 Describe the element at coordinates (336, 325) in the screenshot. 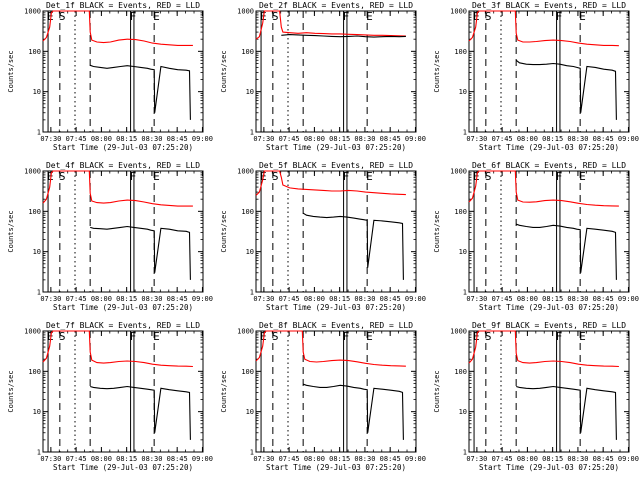

I see `chart-title: Det_8f BLACK = Events, RED = LLD` at that location.